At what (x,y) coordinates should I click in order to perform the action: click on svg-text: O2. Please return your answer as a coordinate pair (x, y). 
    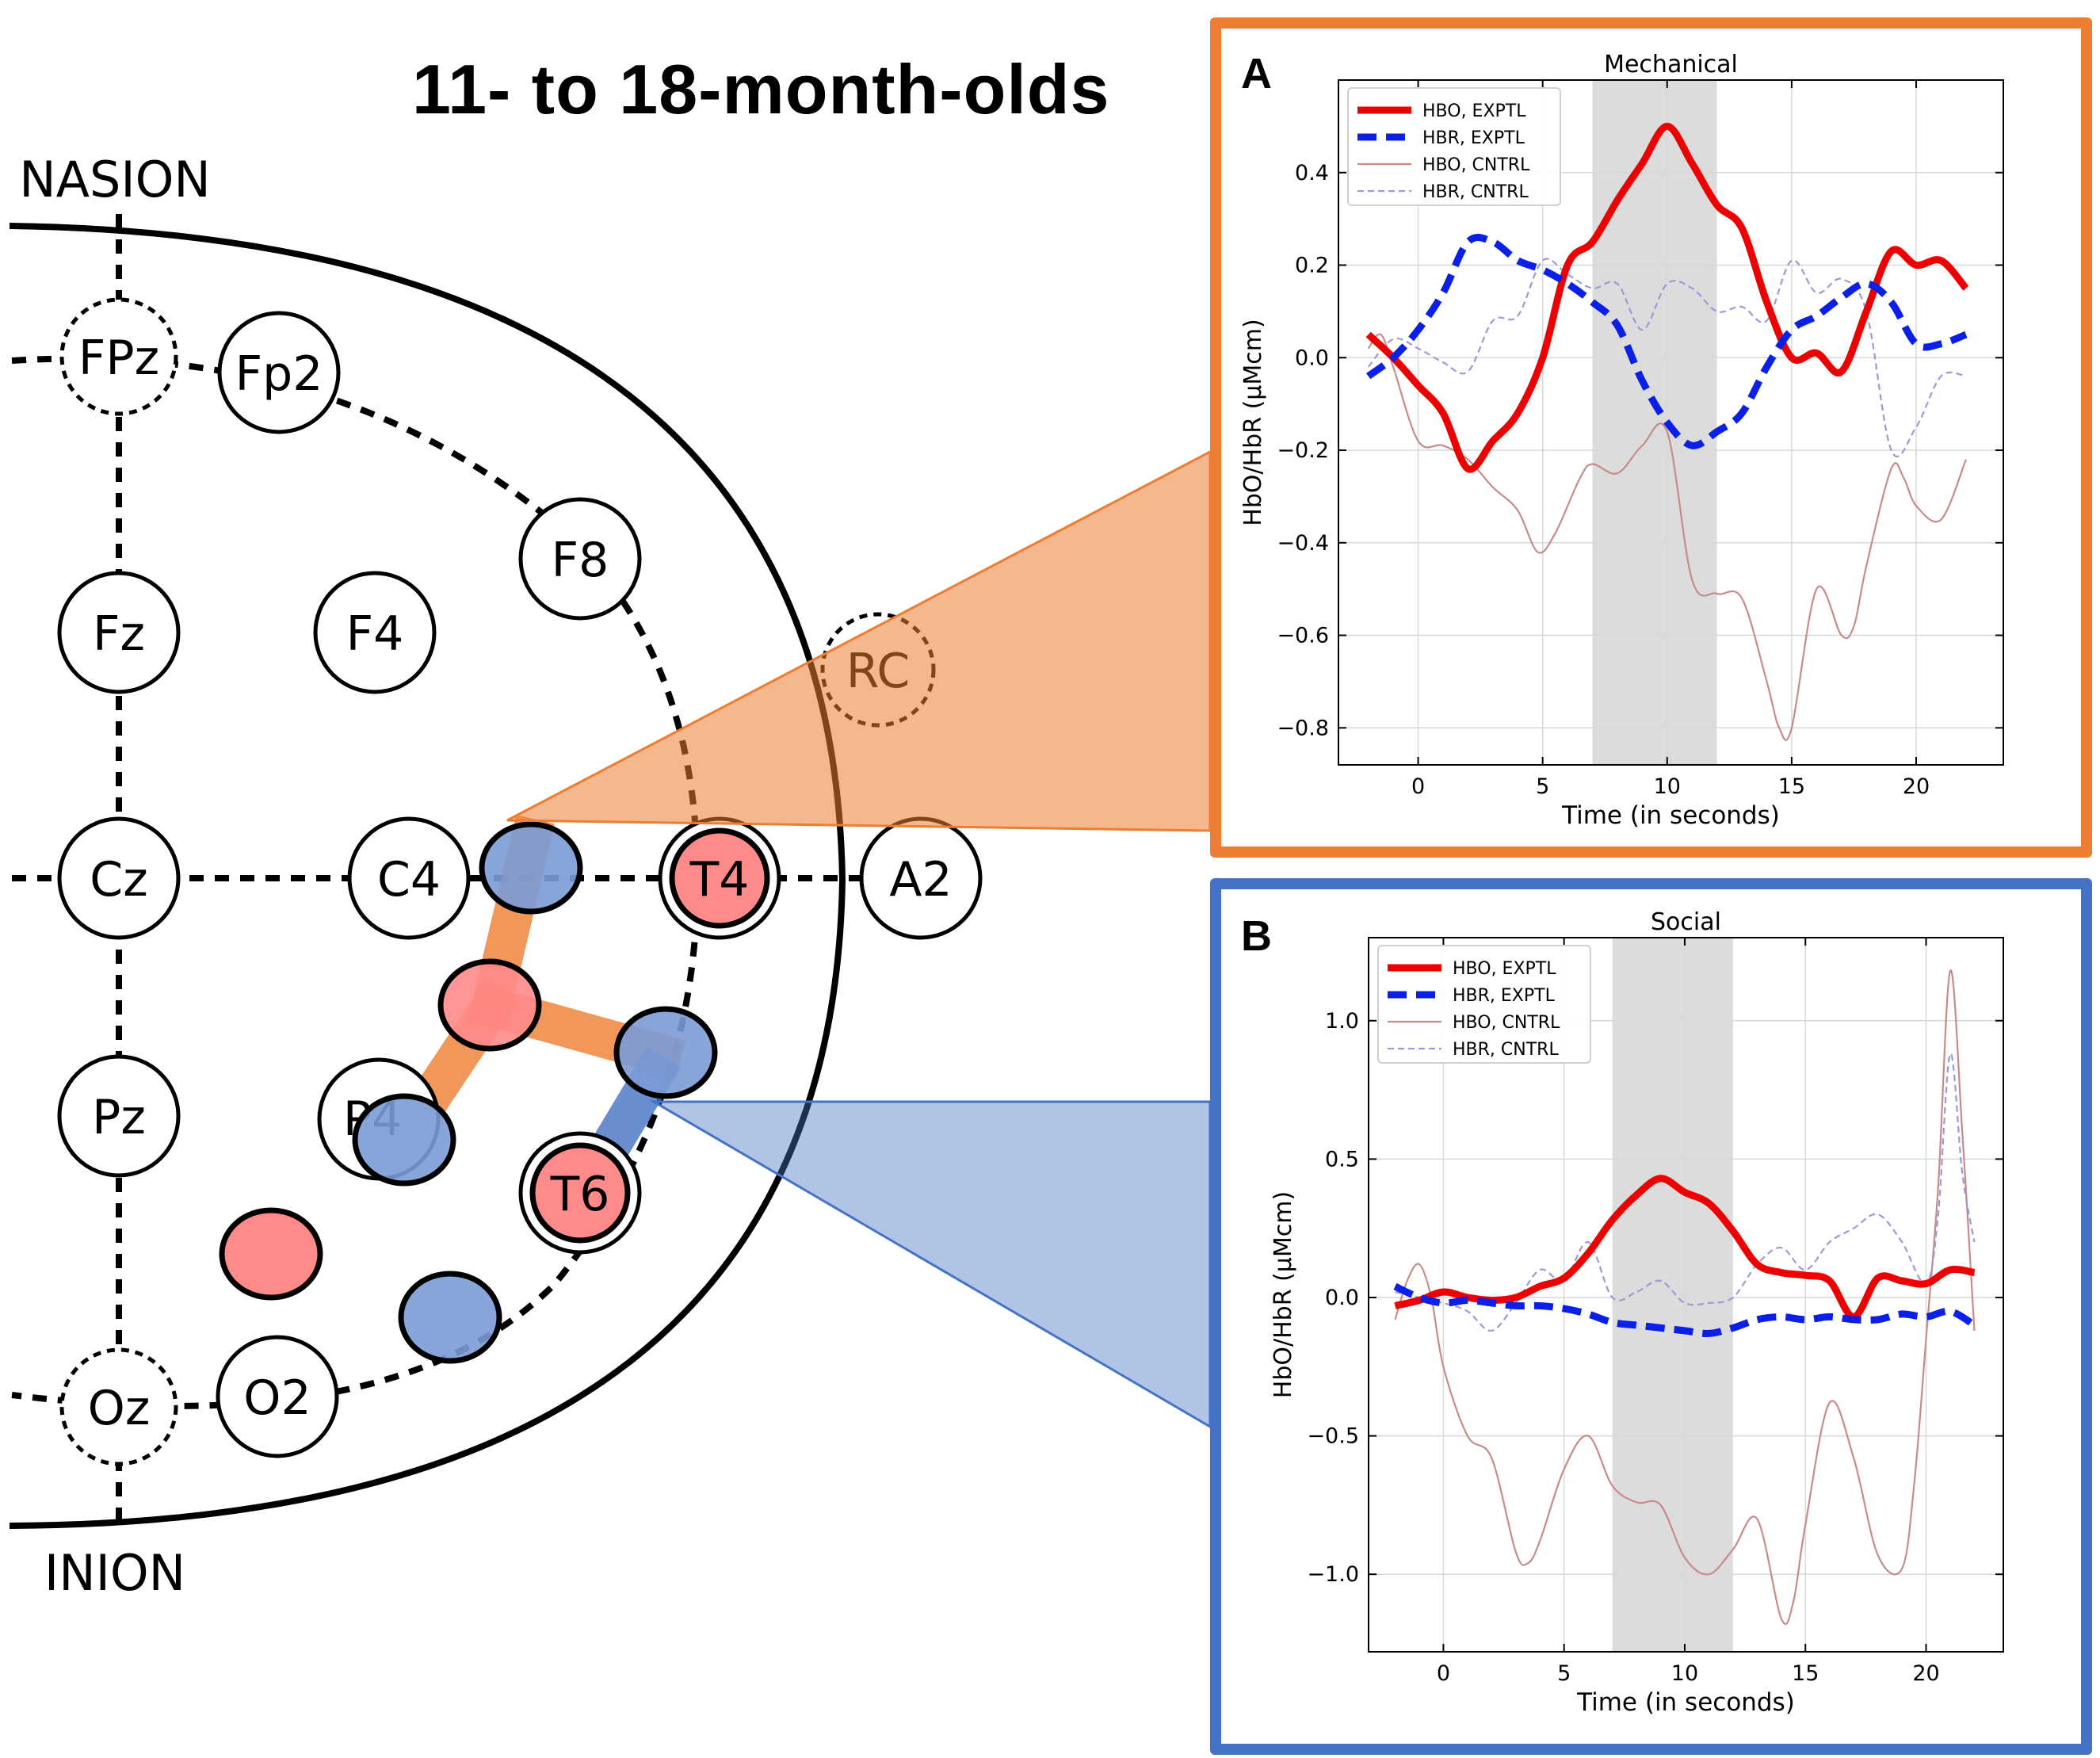
    Looking at the image, I should click on (277, 1398).